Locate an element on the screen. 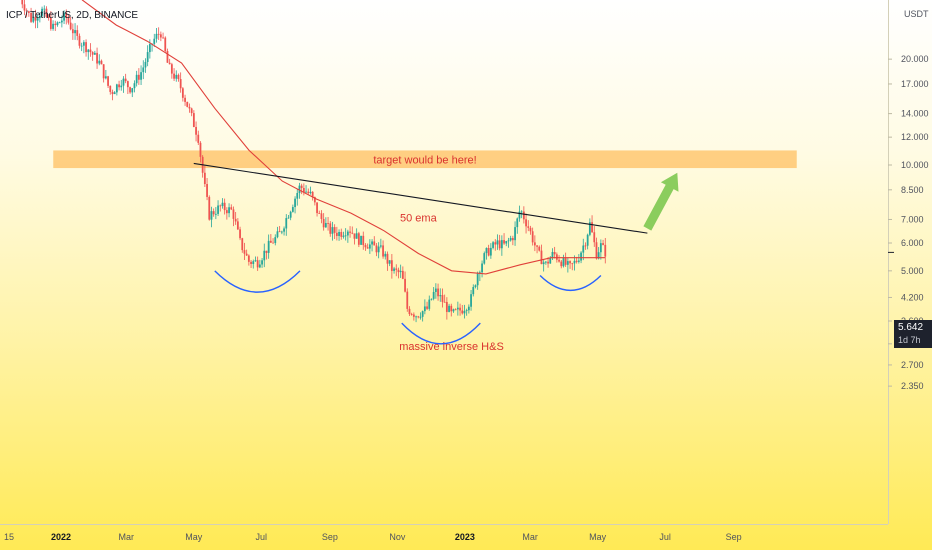 Image resolution: width=932 pixels, height=550 pixels. right-shoulder-arc is located at coordinates (570, 282).